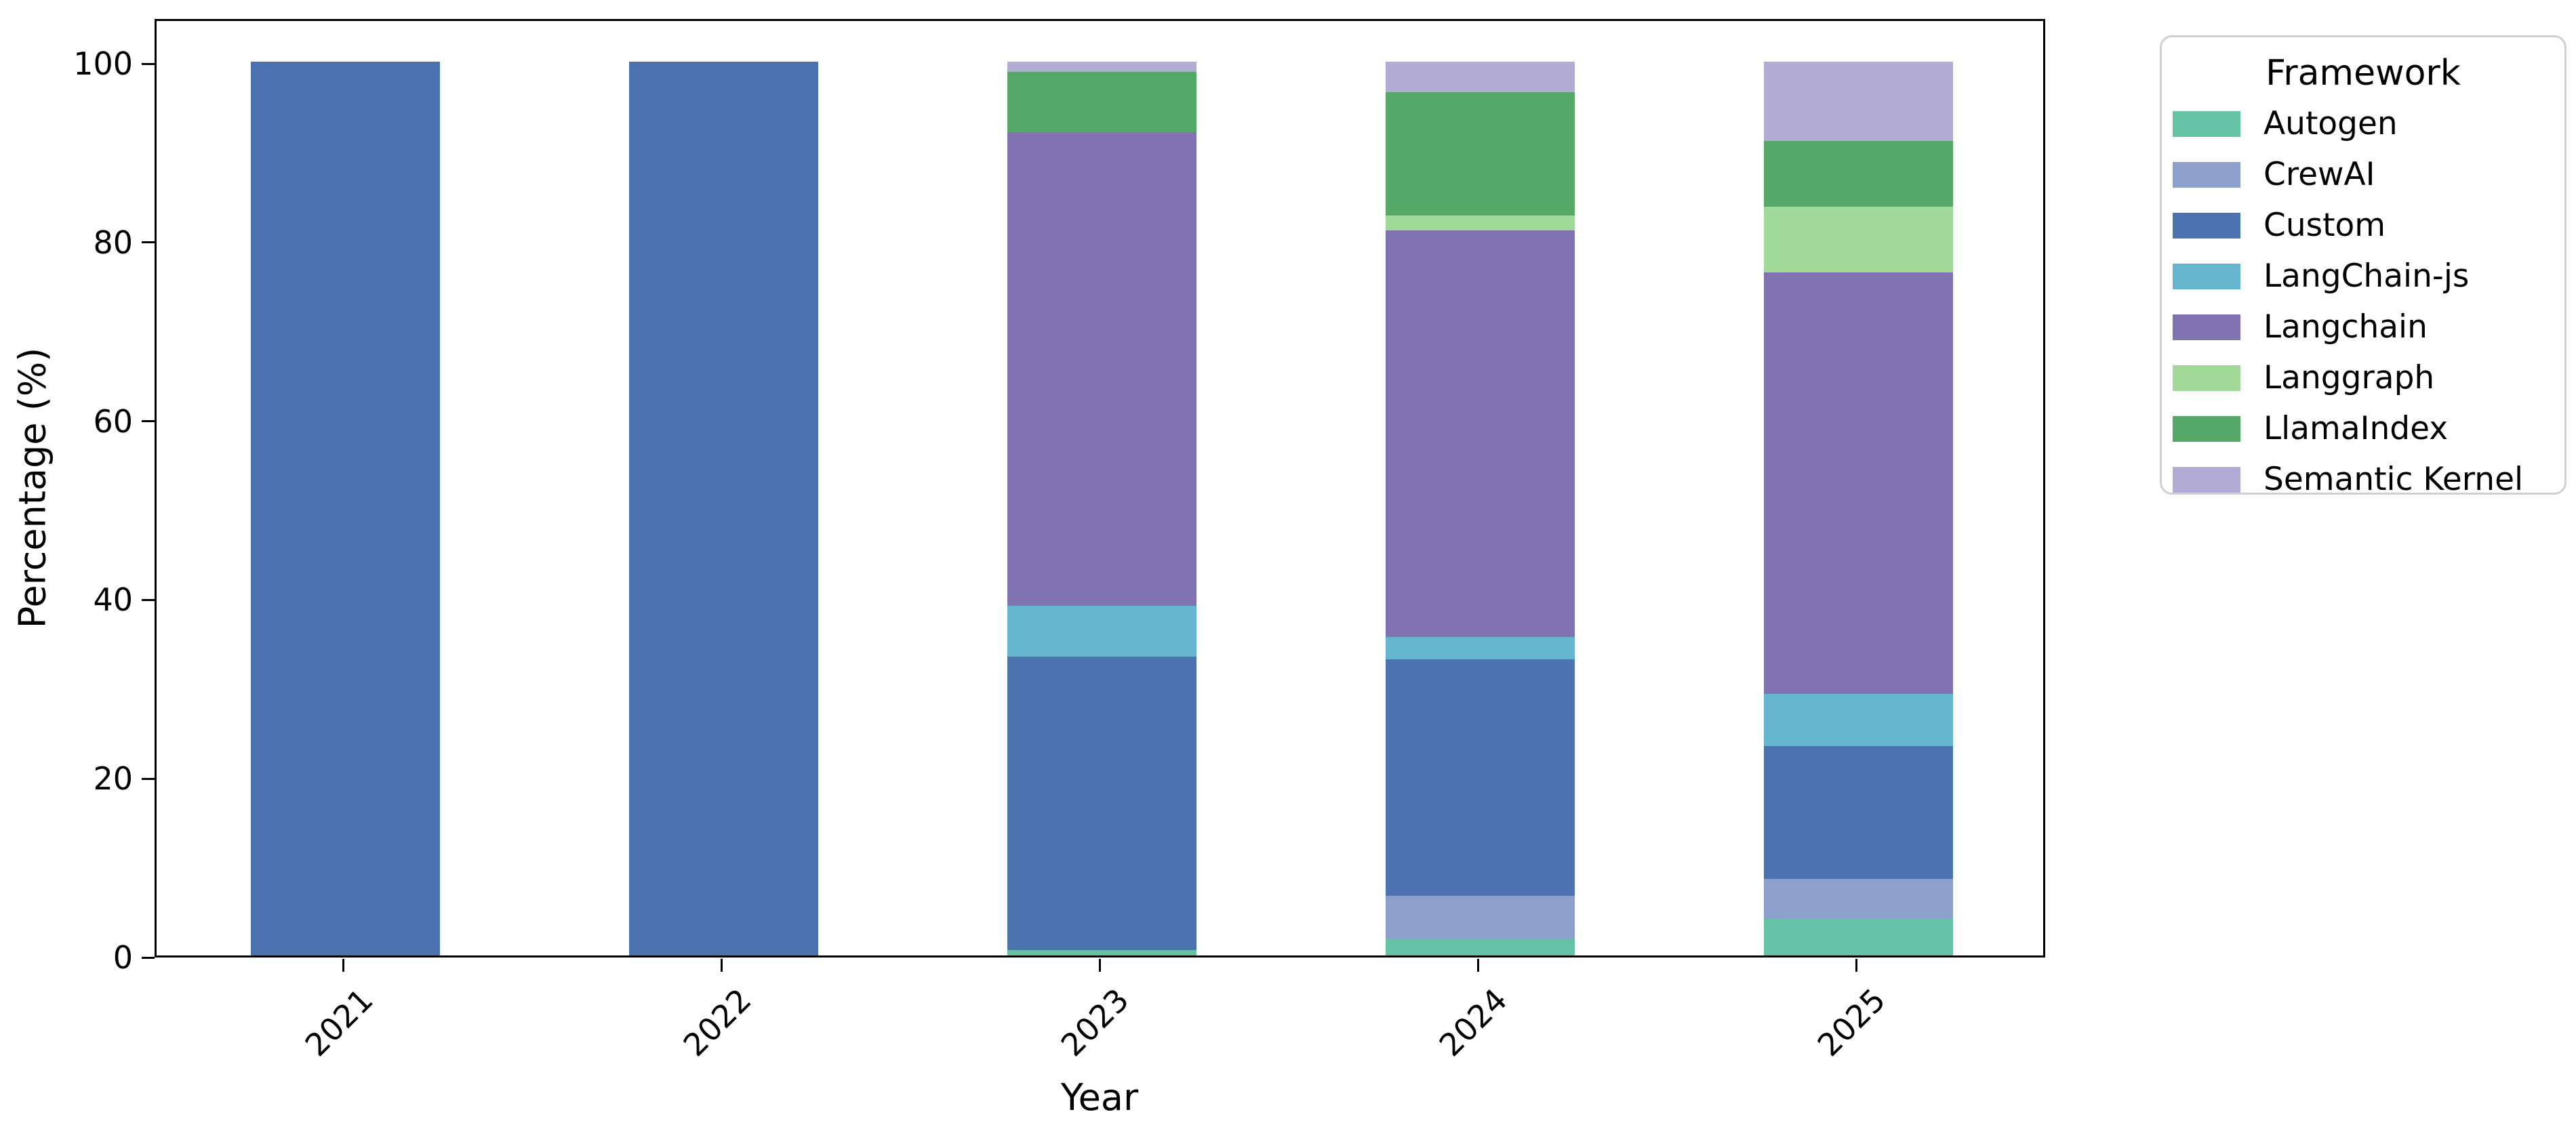 Image resolution: width=2576 pixels, height=1133 pixels. What do you see at coordinates (2349, 377) in the screenshot?
I see `legend-label: Langgraph` at bounding box center [2349, 377].